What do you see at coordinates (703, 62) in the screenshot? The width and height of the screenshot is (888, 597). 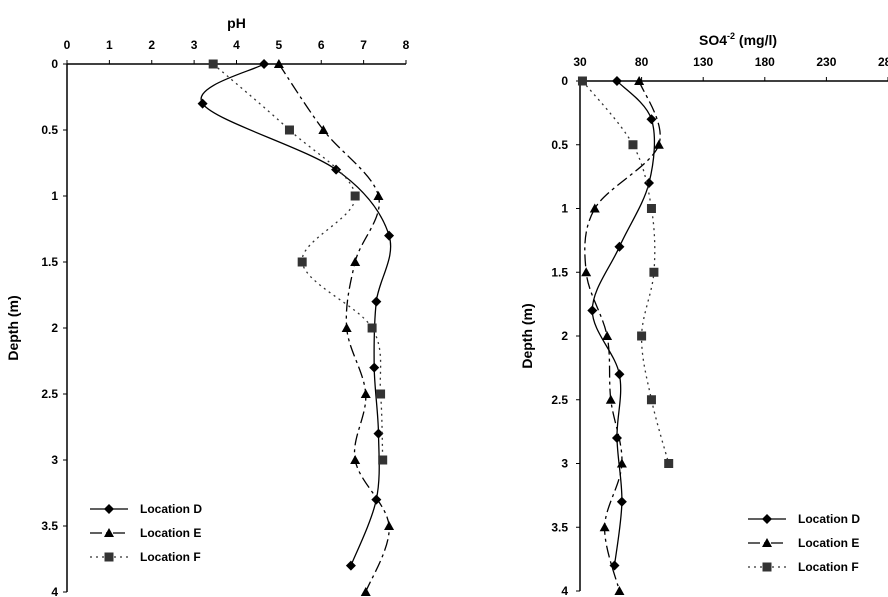 I see `x-tick-label: 130` at bounding box center [703, 62].